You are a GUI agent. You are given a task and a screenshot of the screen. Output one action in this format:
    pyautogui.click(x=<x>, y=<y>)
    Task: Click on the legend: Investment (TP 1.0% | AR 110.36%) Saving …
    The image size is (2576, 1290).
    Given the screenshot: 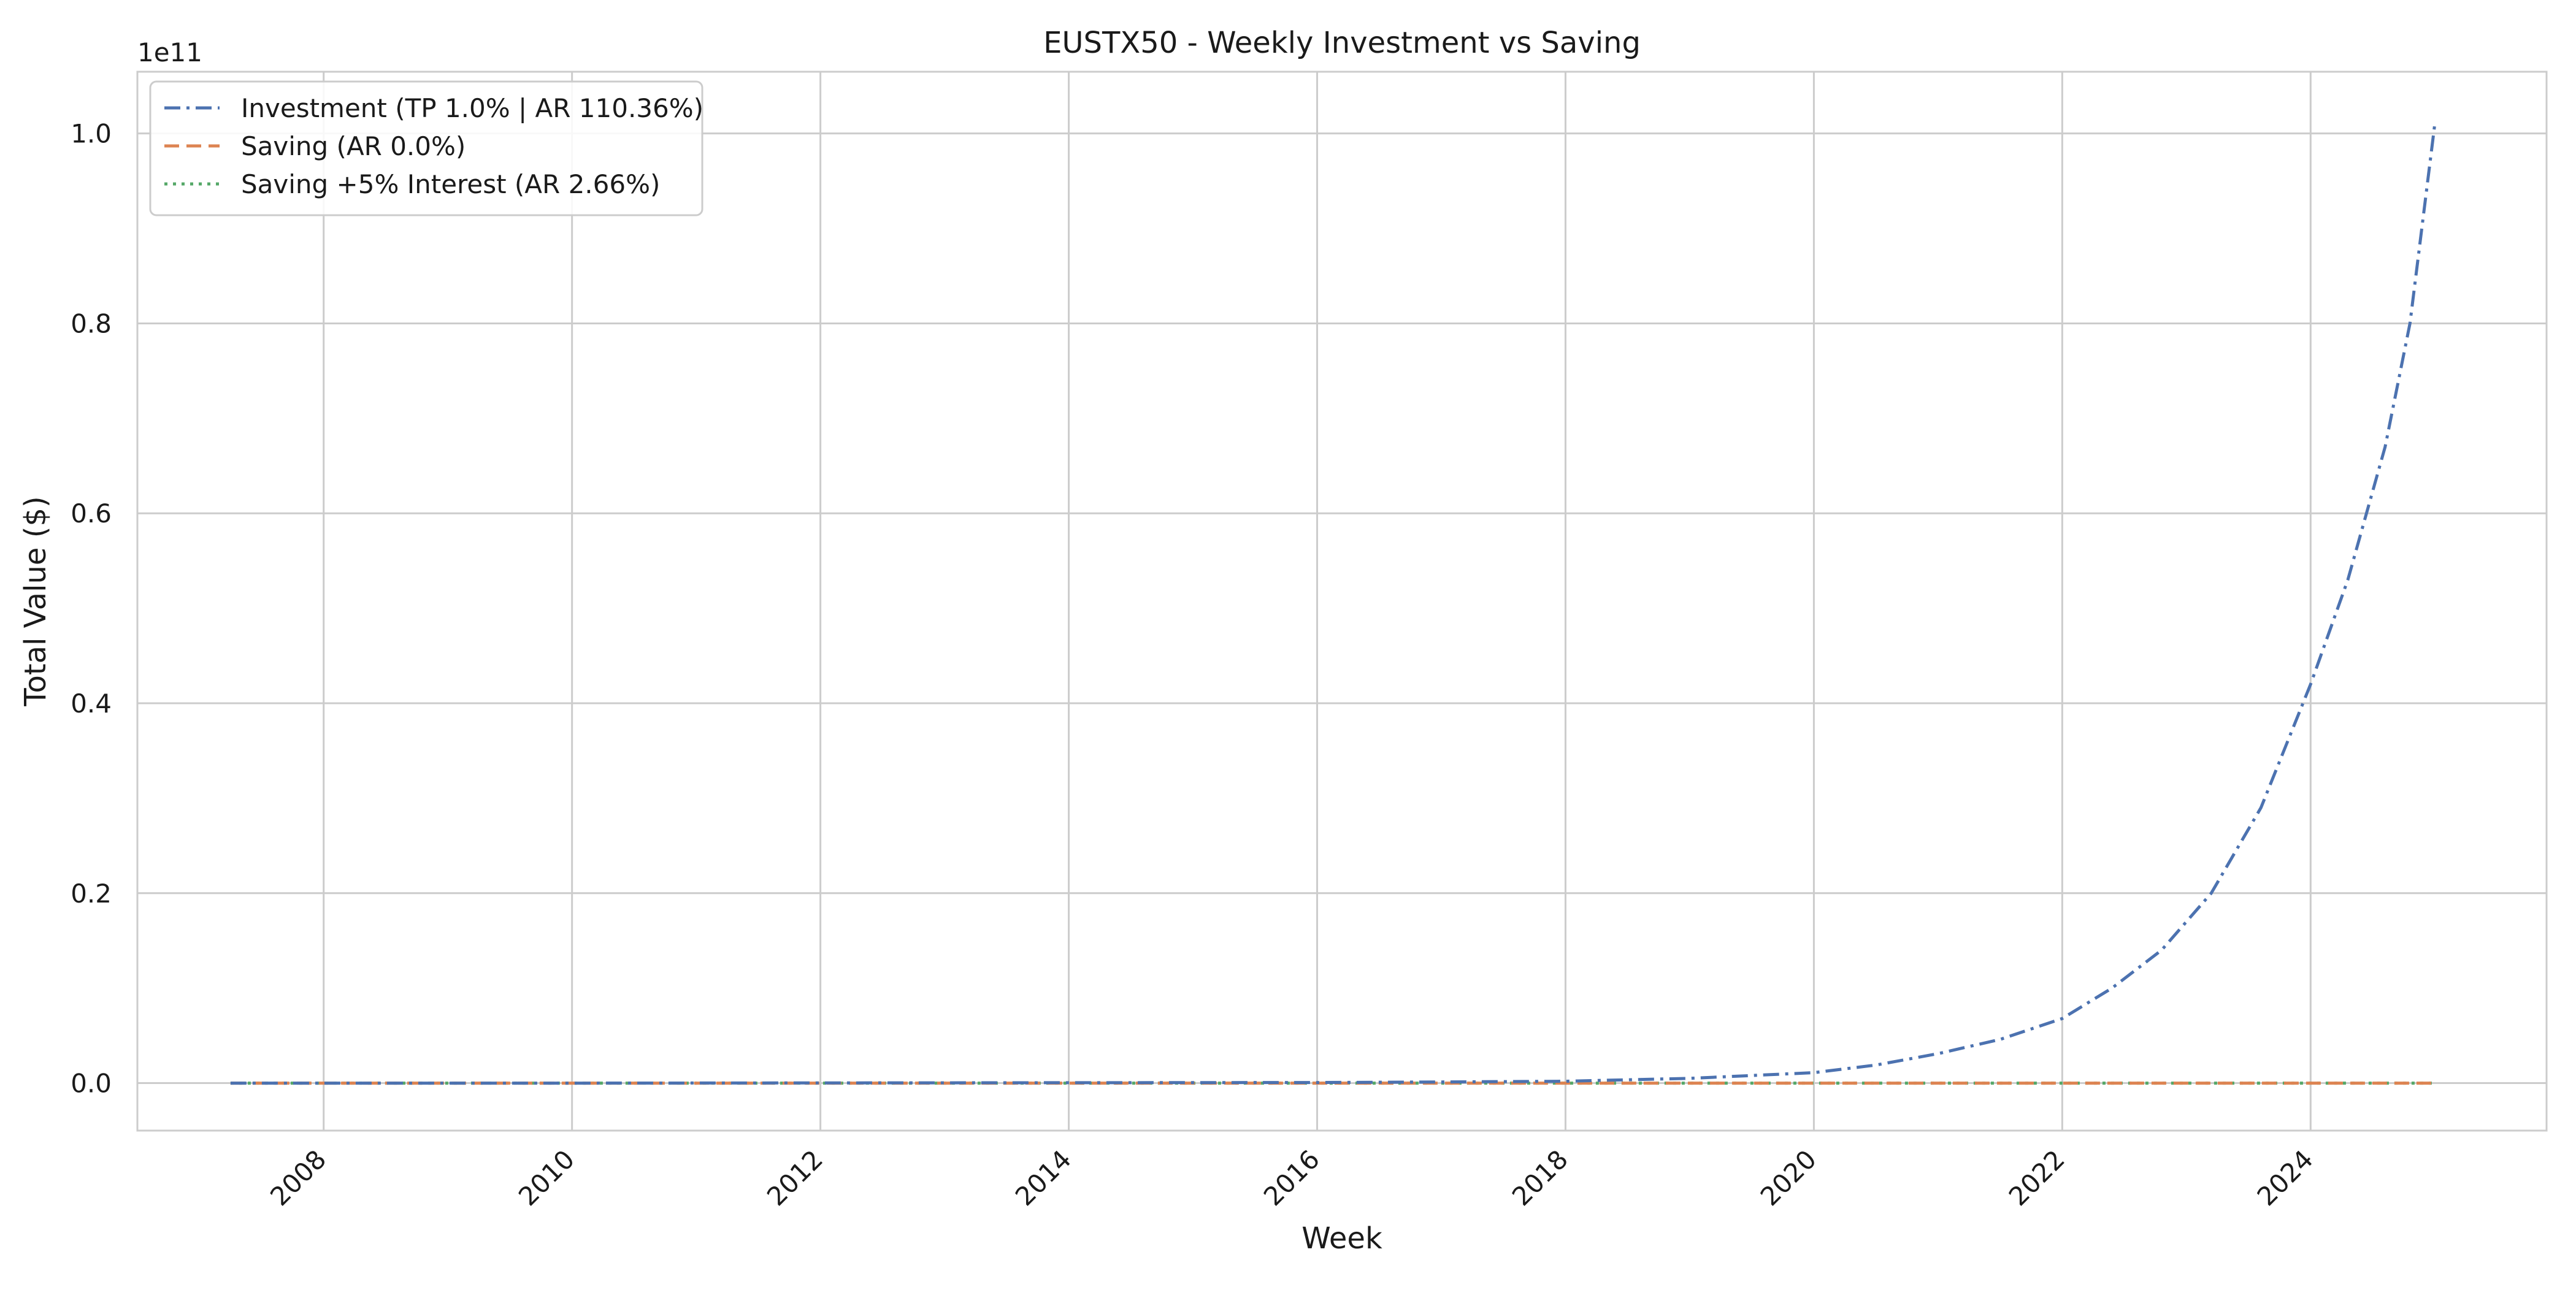 What is the action you would take?
    pyautogui.click(x=426, y=148)
    